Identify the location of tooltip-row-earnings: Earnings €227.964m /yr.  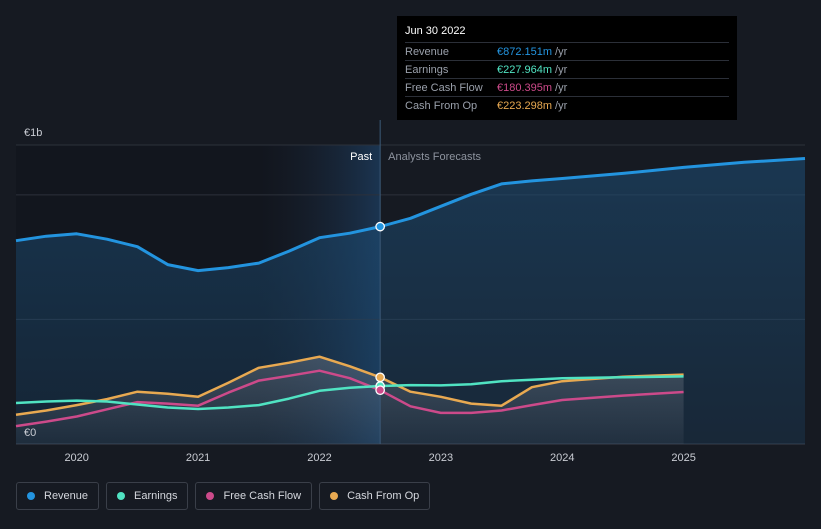
(567, 69).